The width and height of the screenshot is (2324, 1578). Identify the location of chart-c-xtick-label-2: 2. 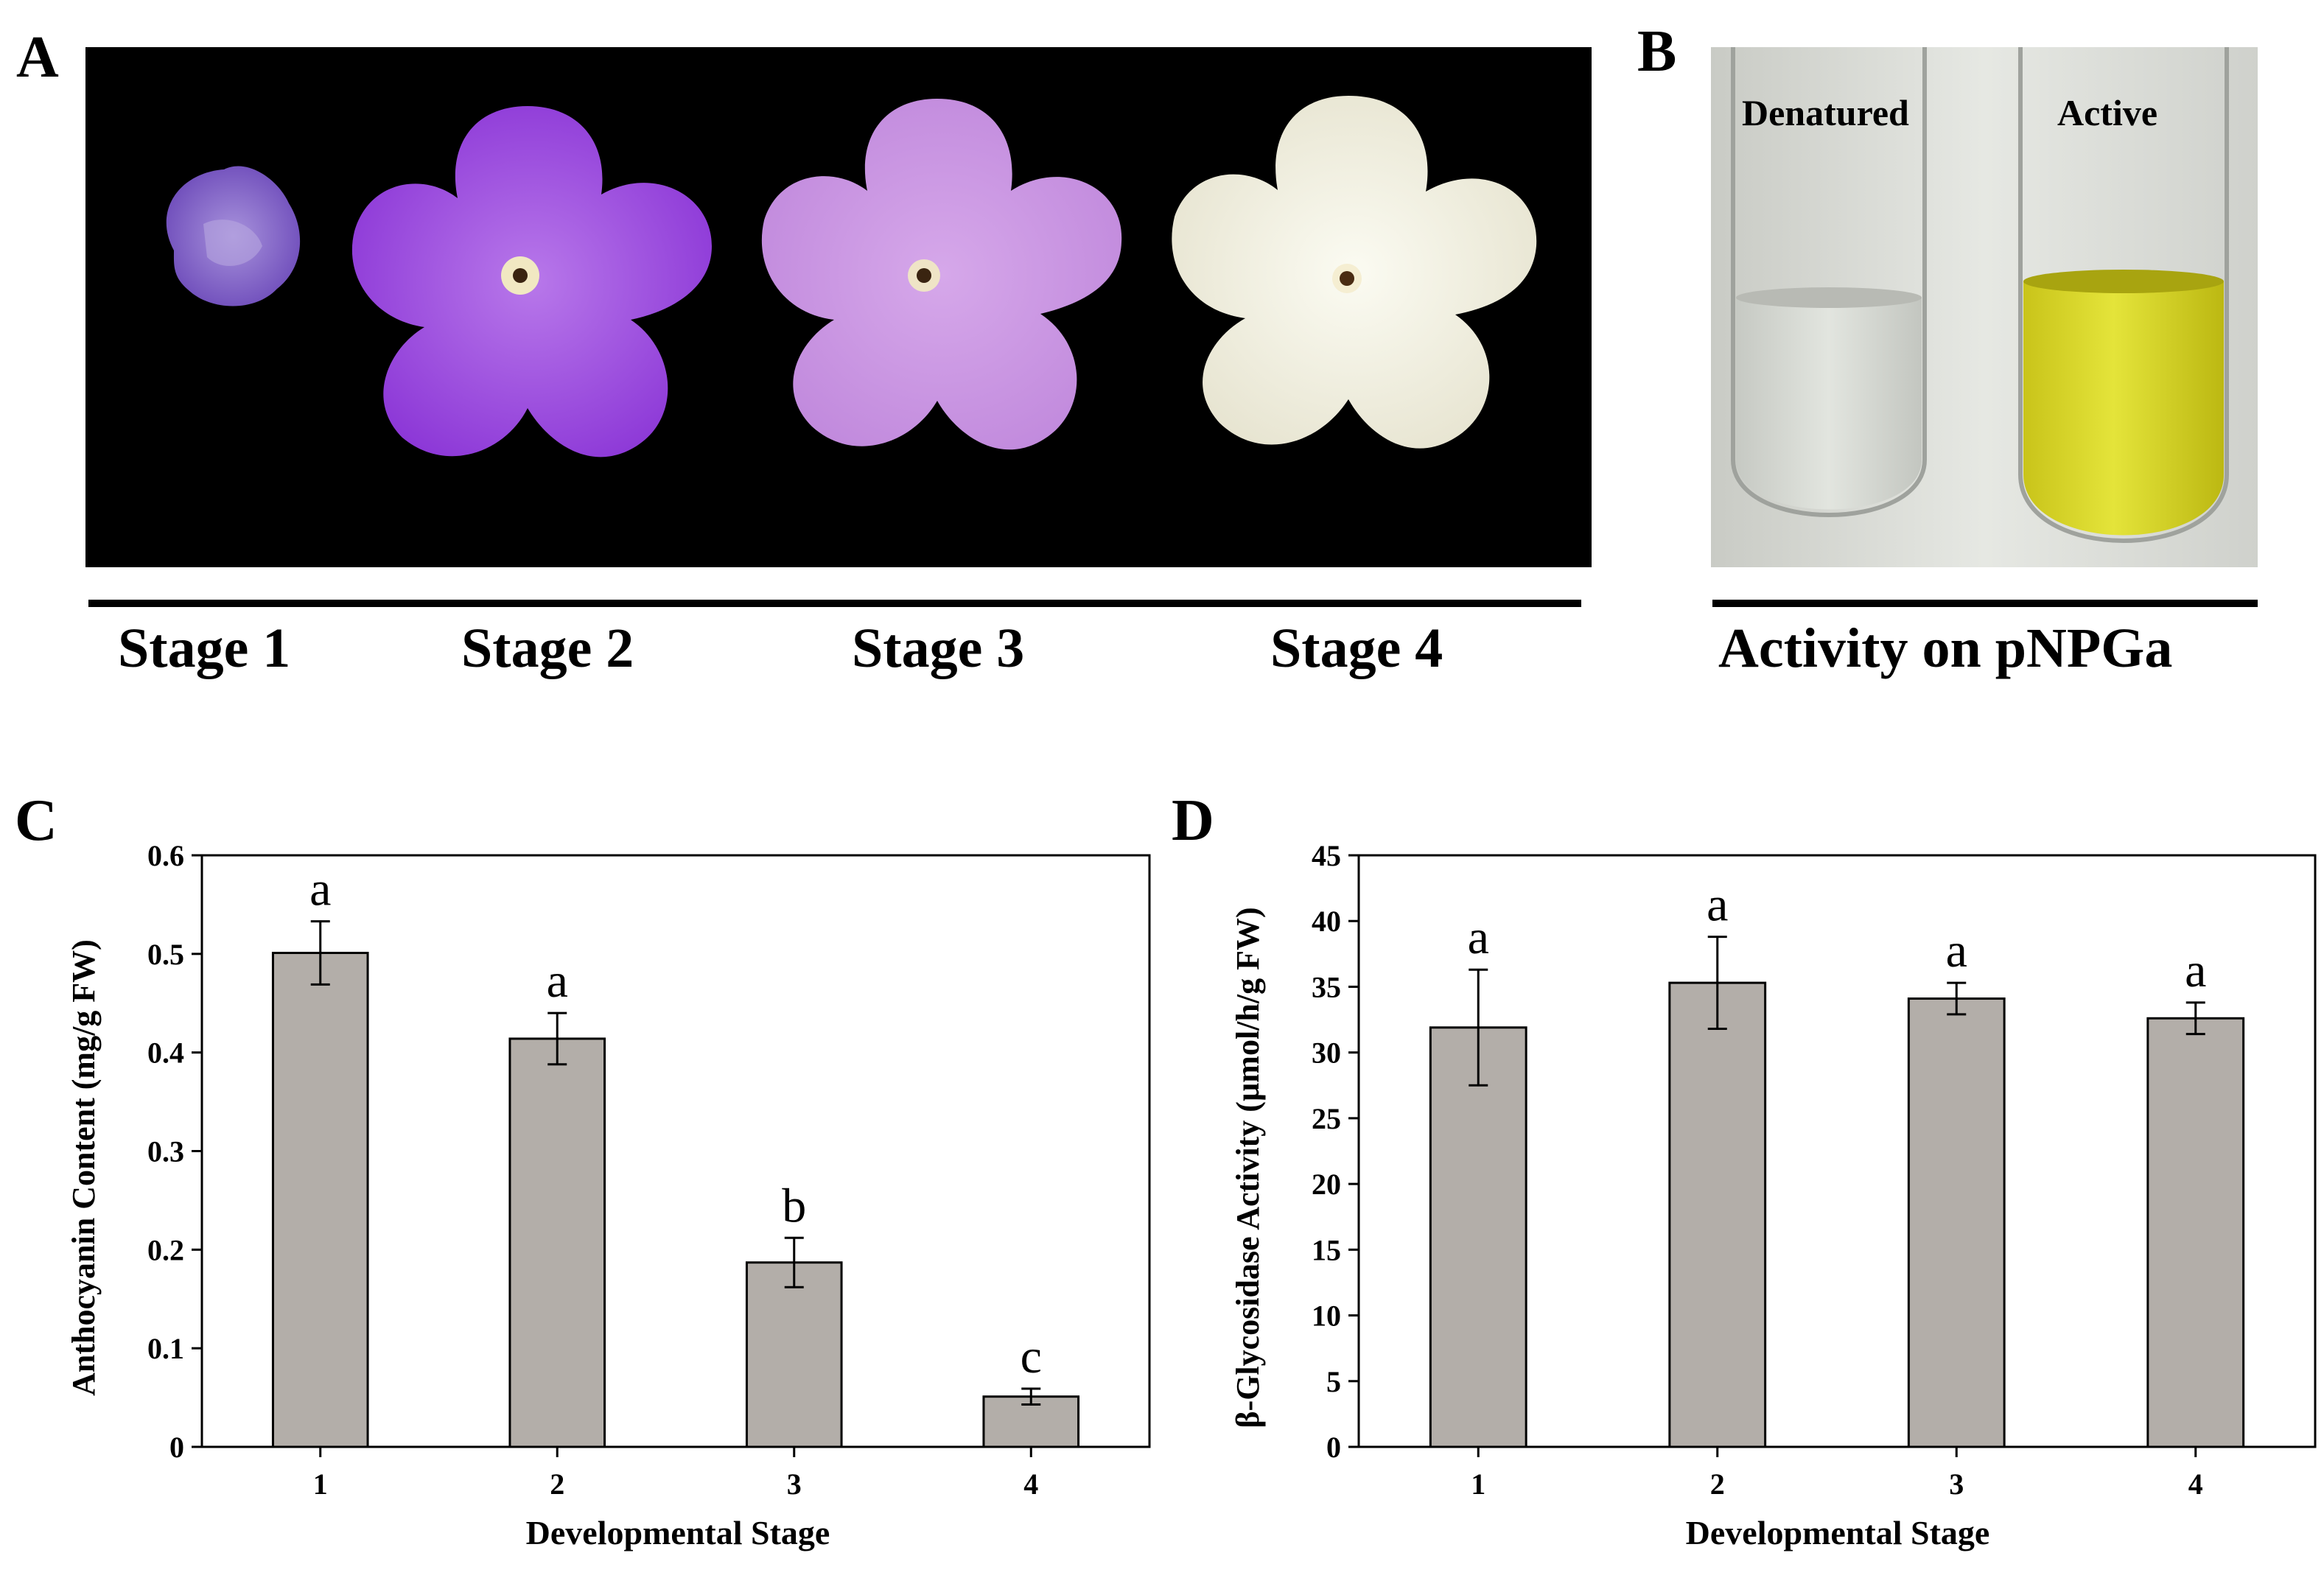
(557, 1484).